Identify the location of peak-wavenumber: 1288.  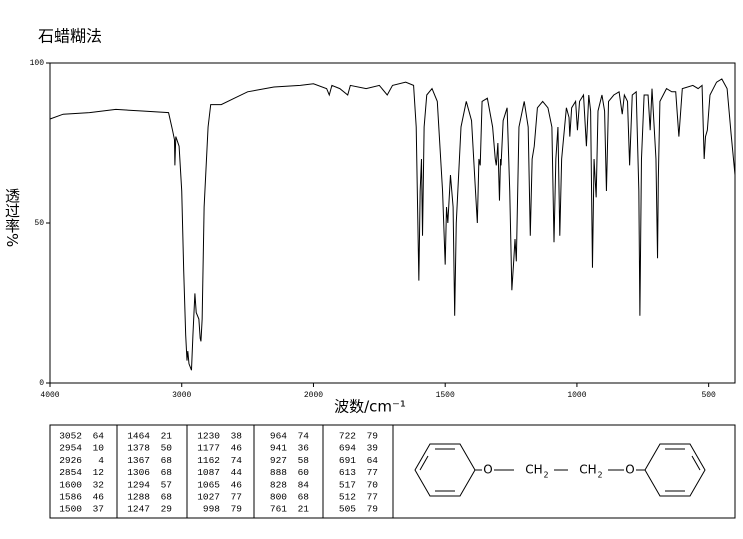
(138, 497).